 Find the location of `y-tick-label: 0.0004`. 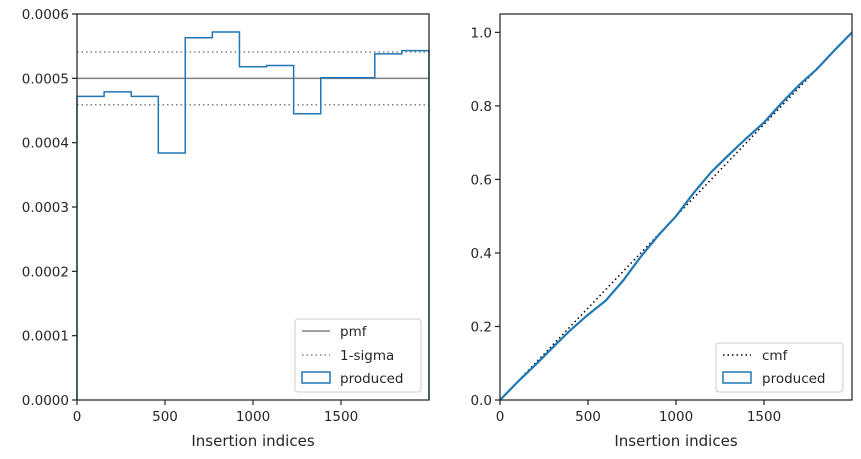

y-tick-label: 0.0004 is located at coordinates (45, 144).